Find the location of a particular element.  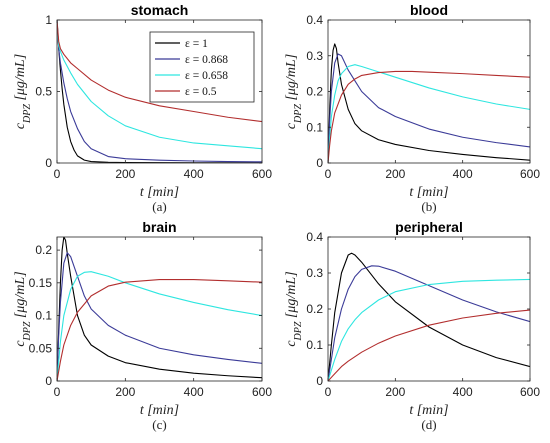

chart-title: peripheral is located at coordinates (429, 227).